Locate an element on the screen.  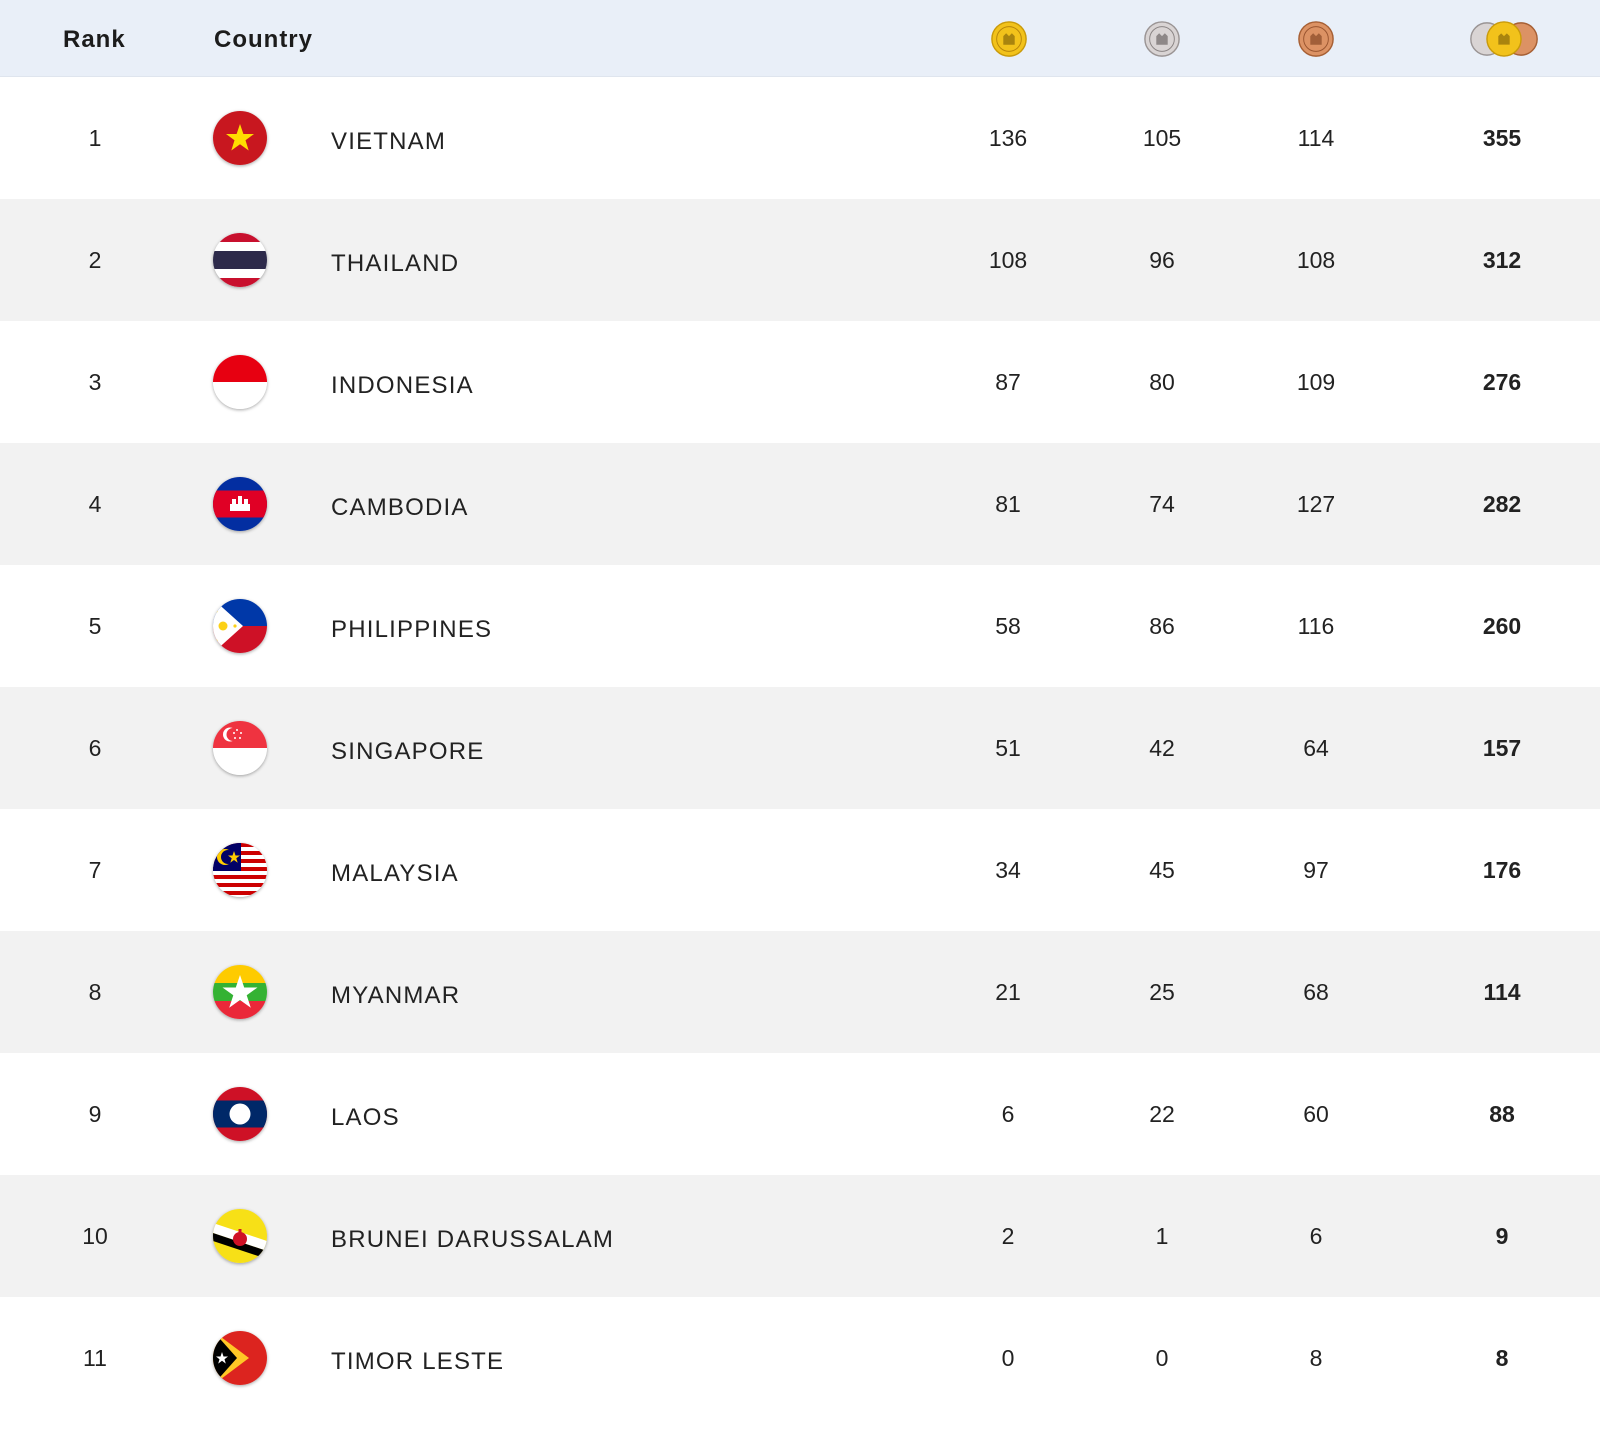
gold-count: 136 is located at coordinates (1008, 137).